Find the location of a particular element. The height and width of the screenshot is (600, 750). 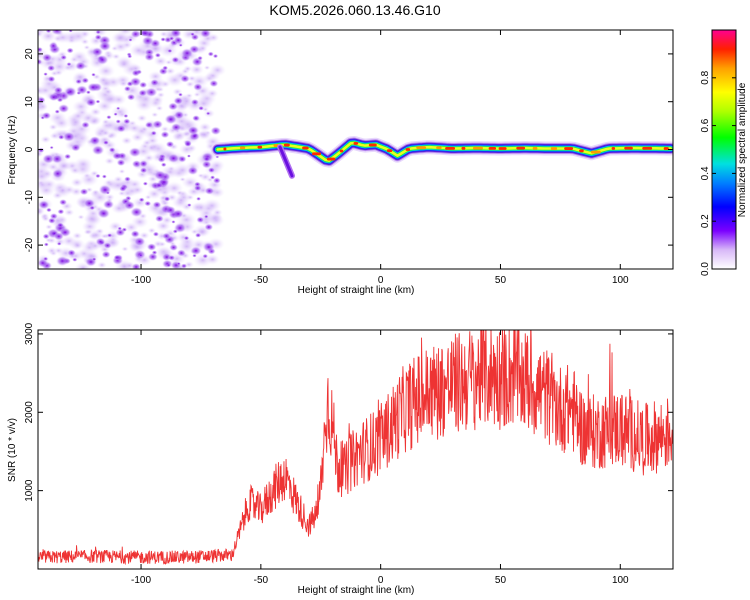

snr-xlabel: Height of straight line (km) is located at coordinates (356, 590).